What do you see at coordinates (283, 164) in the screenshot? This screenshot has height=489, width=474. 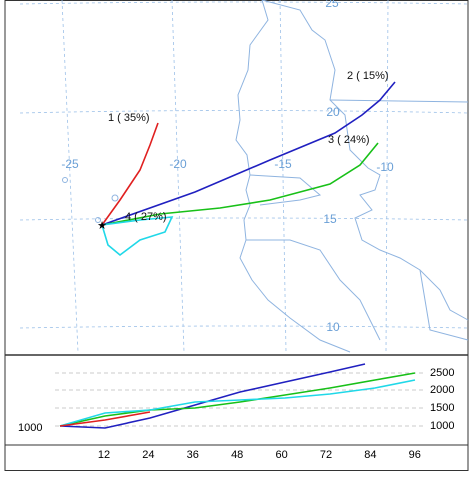 I see `longitude-label: -15` at bounding box center [283, 164].